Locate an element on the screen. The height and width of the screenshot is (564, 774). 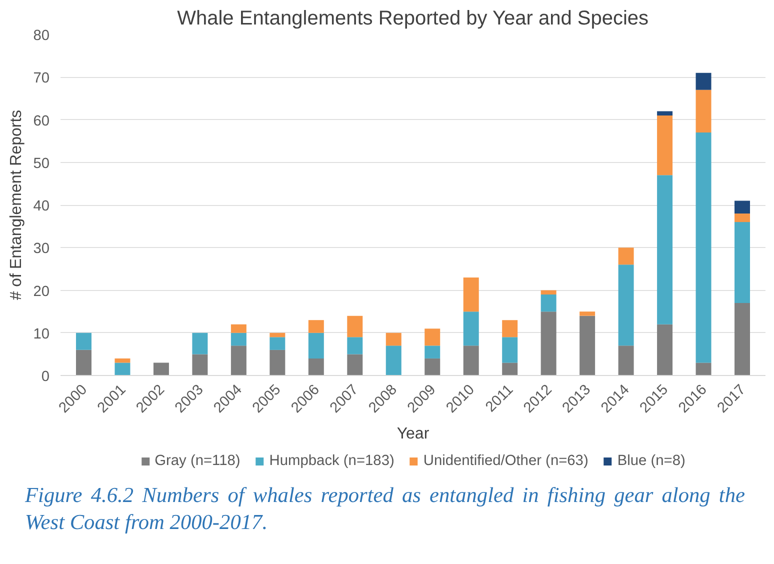
legend-label: Humpback (n=183) is located at coordinates (331, 461).